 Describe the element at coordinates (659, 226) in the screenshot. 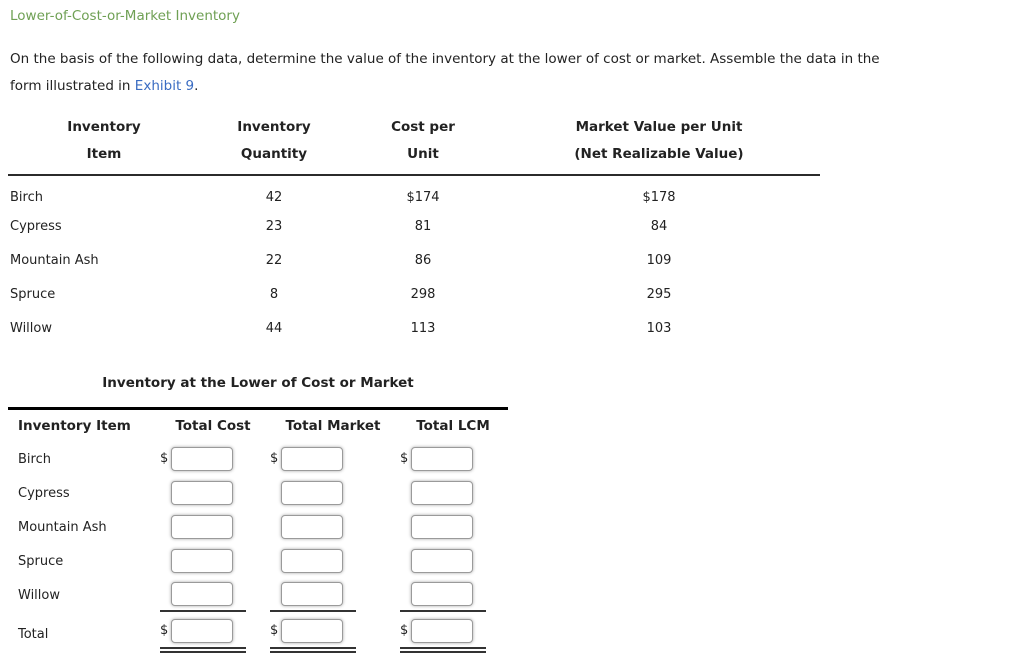

I see `cell-market: 84` at that location.